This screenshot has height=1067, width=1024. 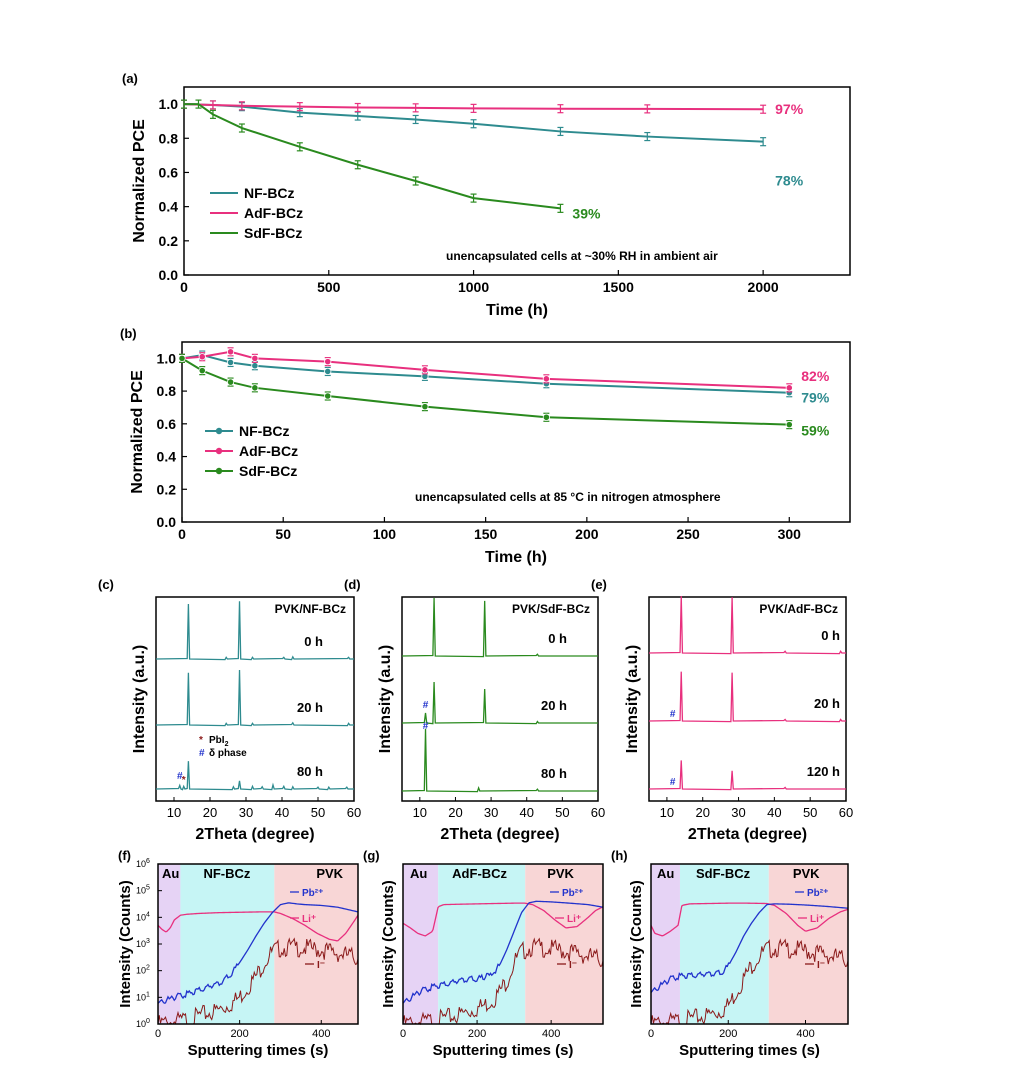 What do you see at coordinates (688, 534) in the screenshot?
I see `x-tick-label: 250` at bounding box center [688, 534].